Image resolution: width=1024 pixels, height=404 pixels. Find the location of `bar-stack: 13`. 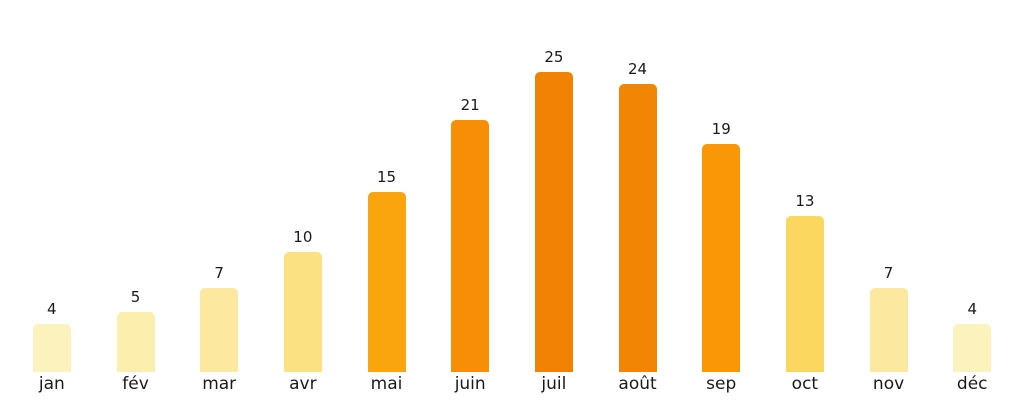

bar-stack: 13 is located at coordinates (804, 186).